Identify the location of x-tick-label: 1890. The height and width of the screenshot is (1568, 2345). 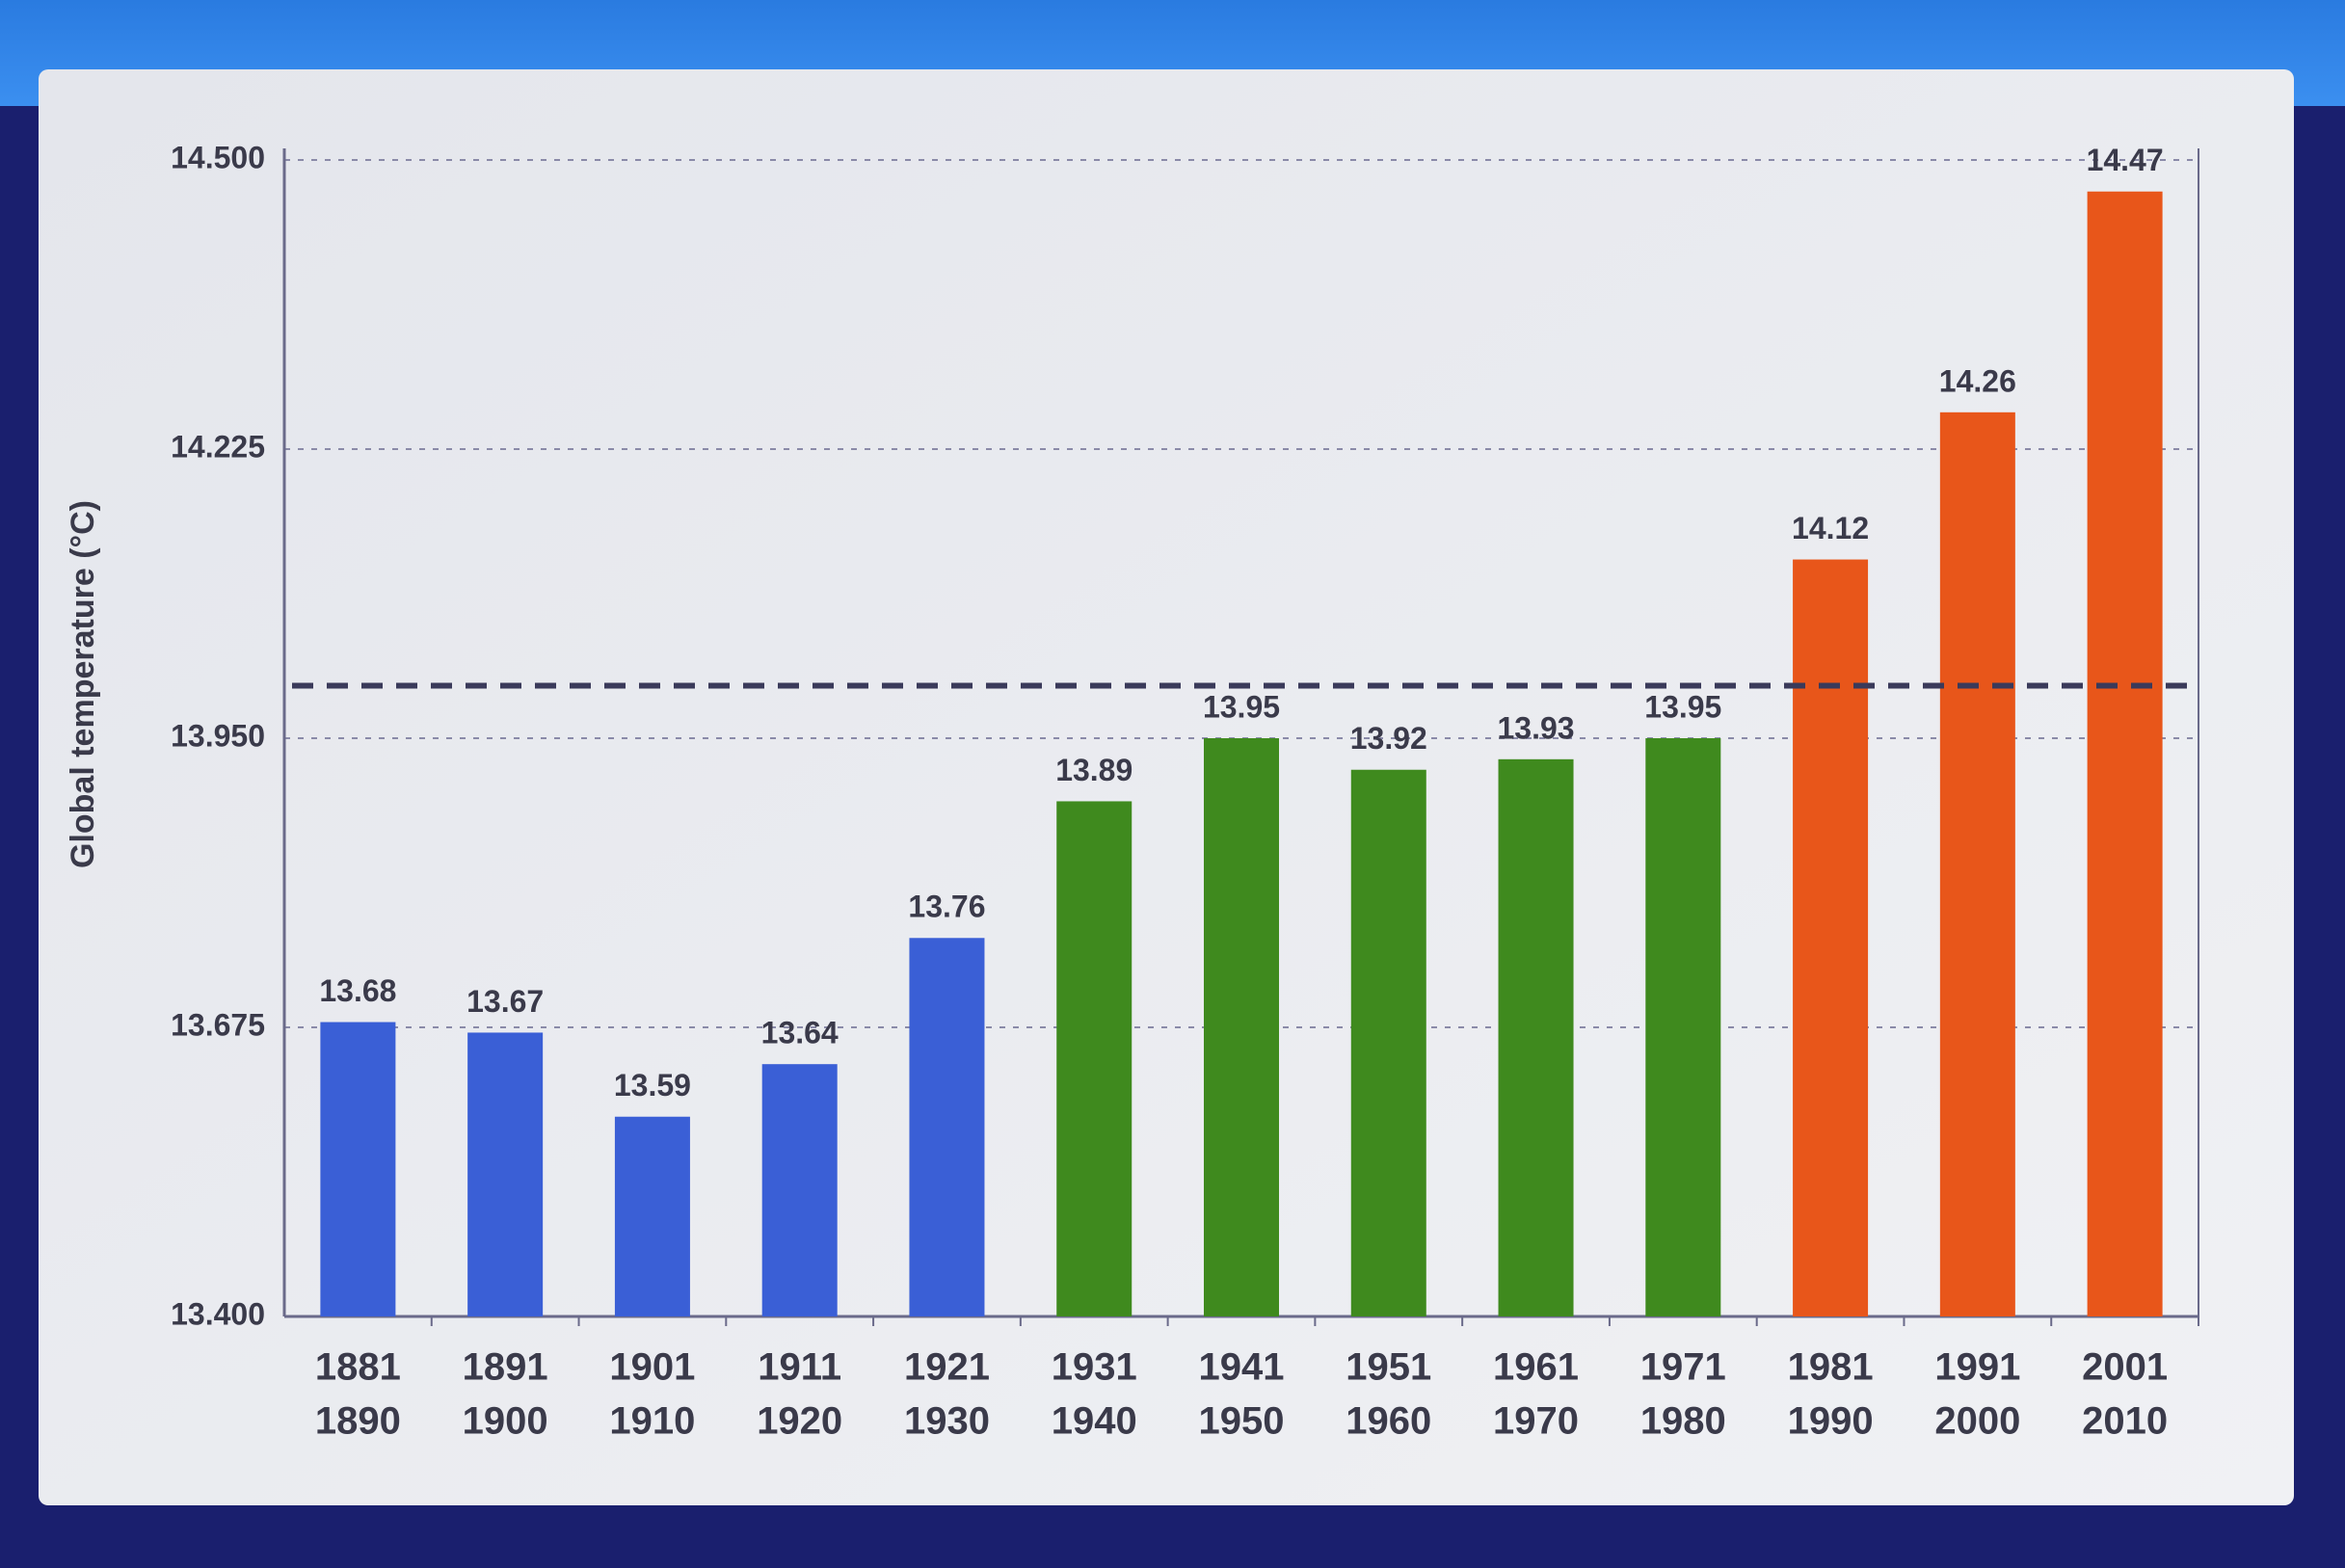
(358, 1421).